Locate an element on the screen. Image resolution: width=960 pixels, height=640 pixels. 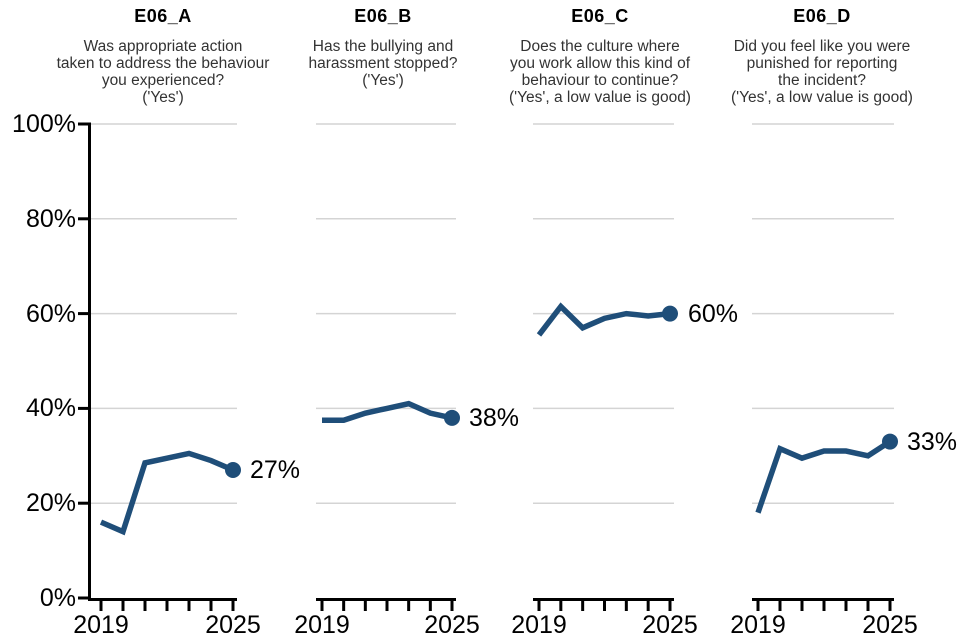
subtitle-line: harassment stopped? is located at coordinates (383, 63).